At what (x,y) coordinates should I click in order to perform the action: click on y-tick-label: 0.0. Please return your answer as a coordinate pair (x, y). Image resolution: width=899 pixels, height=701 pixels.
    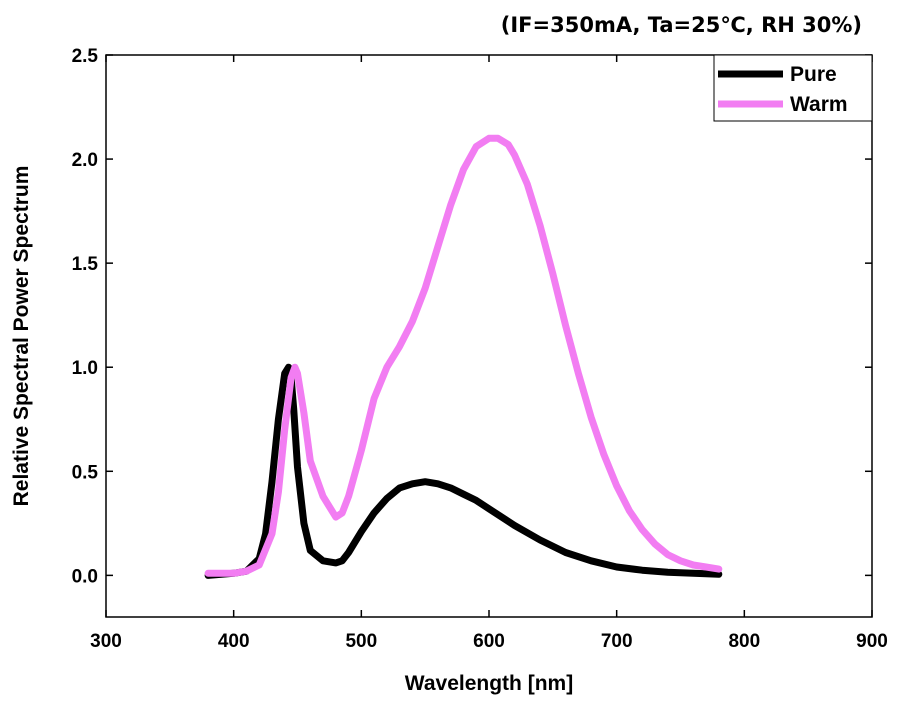
    Looking at the image, I should click on (85, 576).